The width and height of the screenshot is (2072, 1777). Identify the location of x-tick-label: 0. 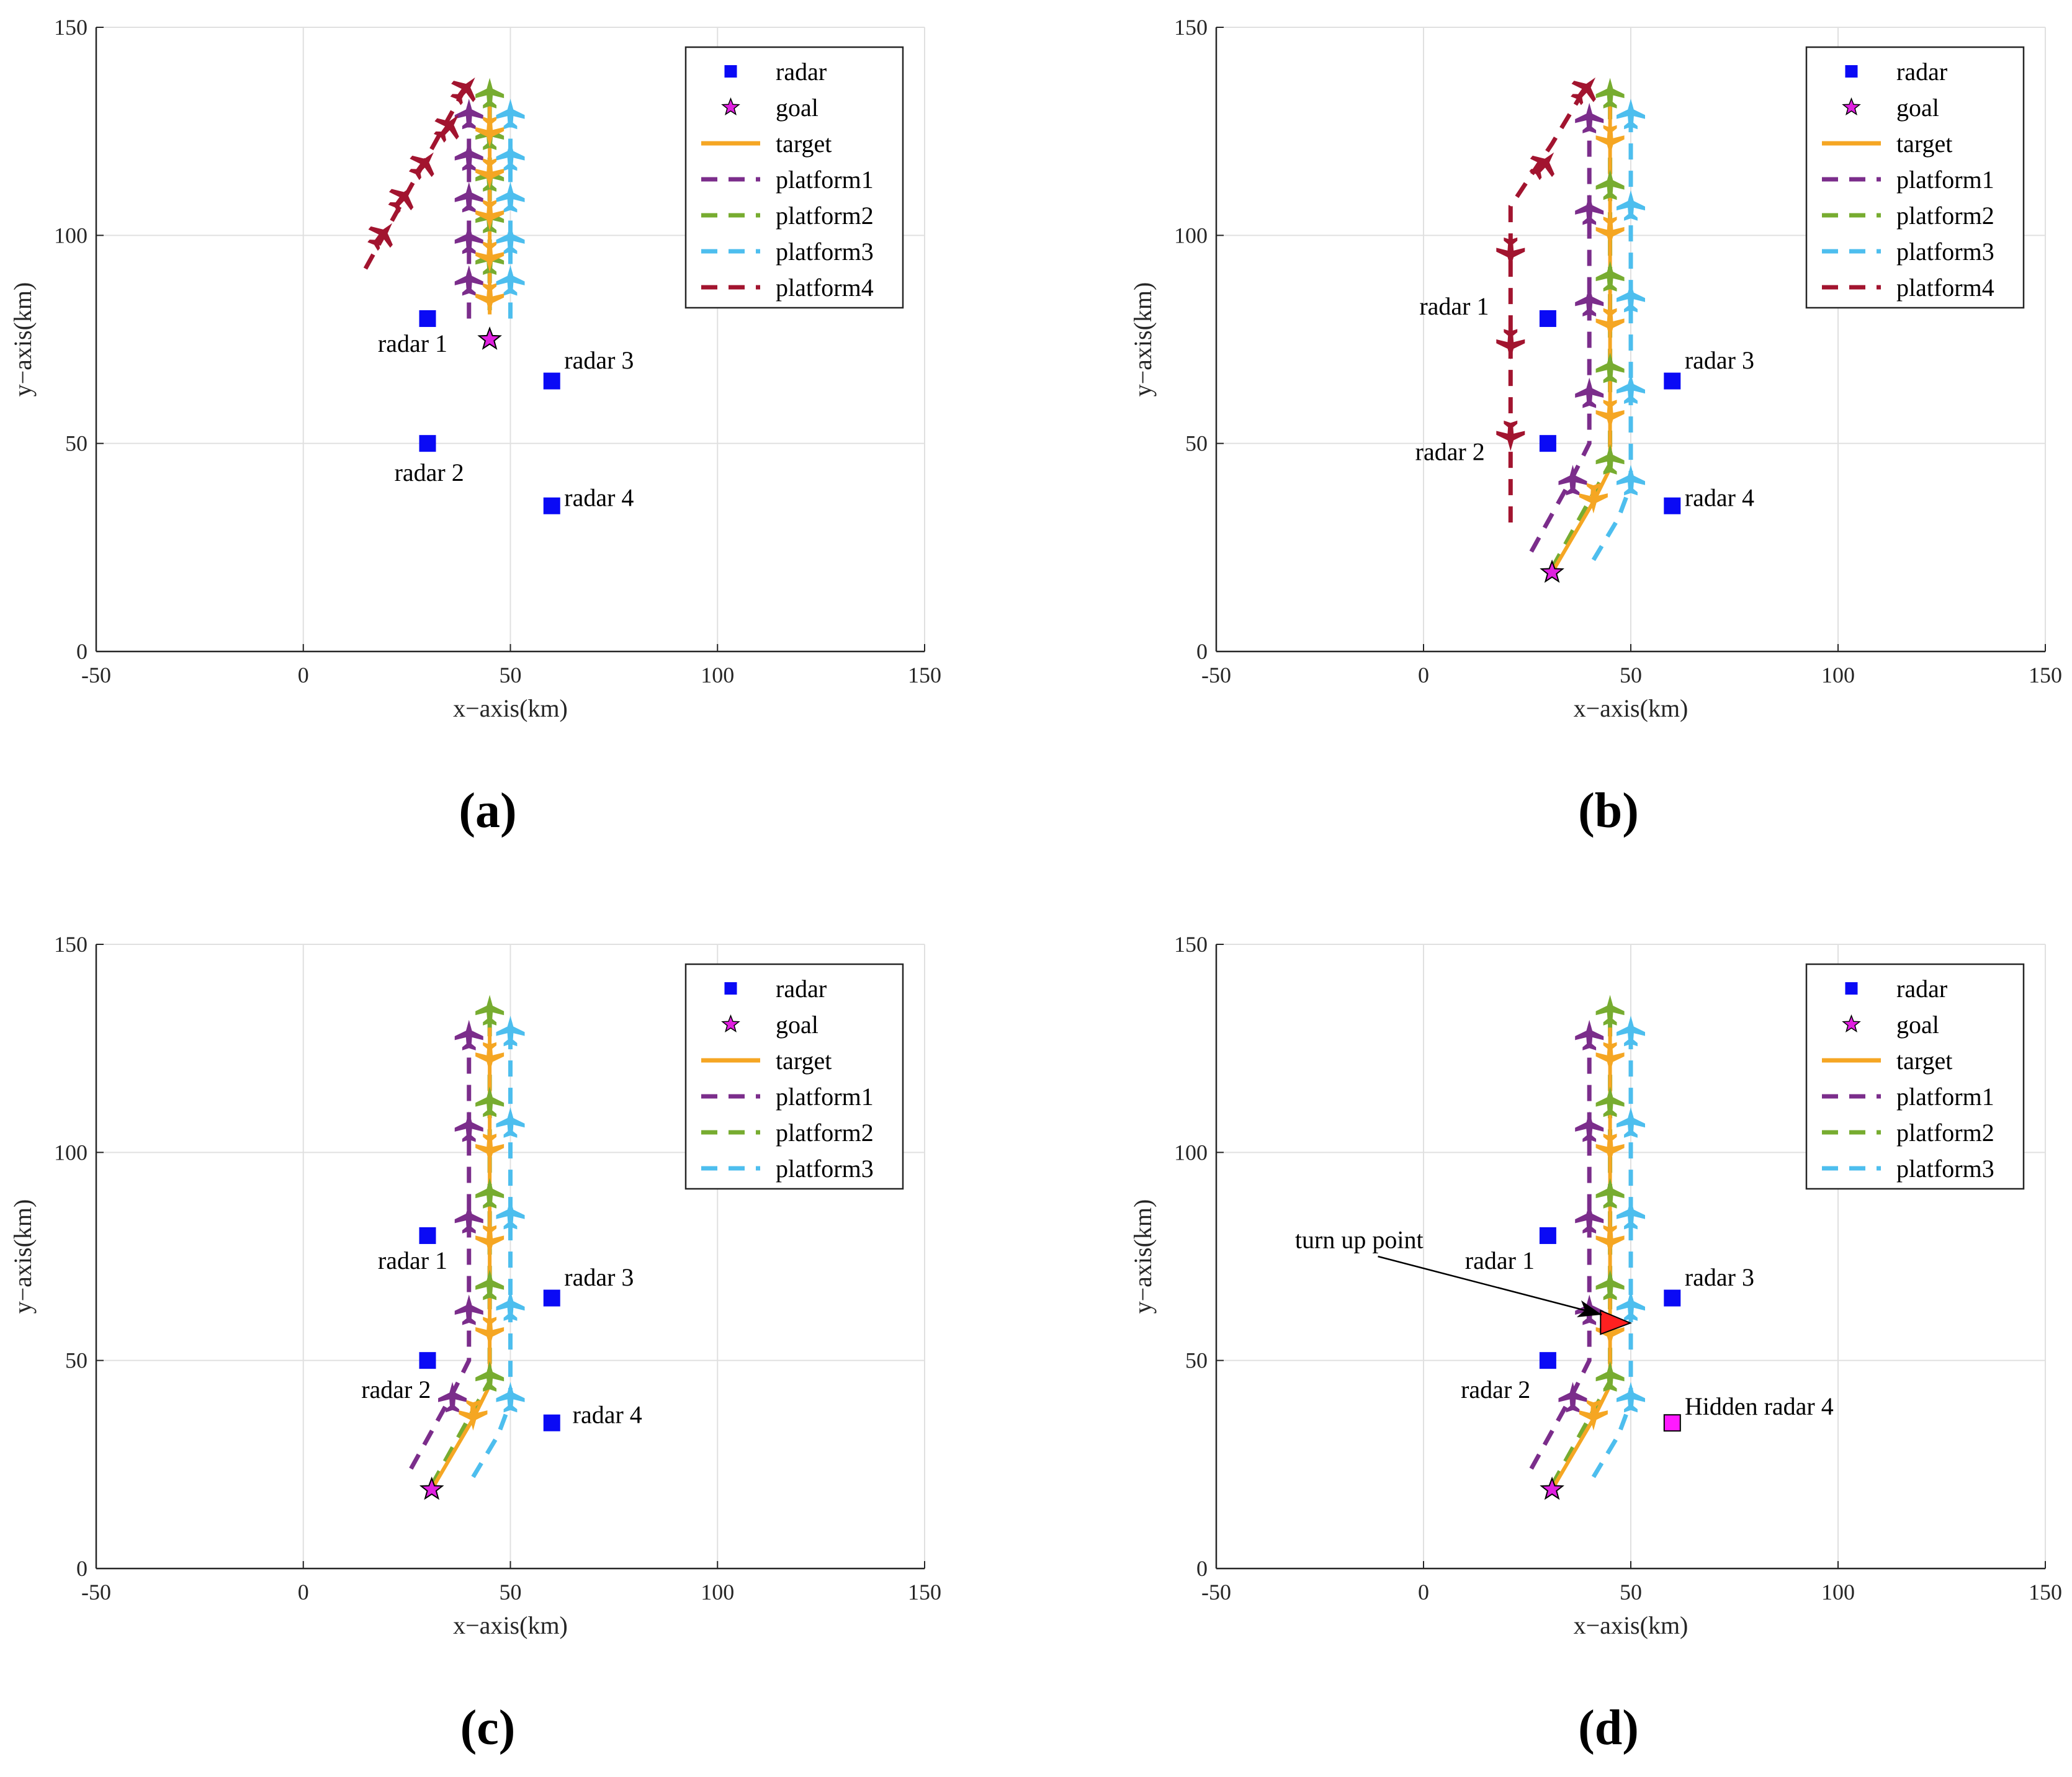
(303, 675).